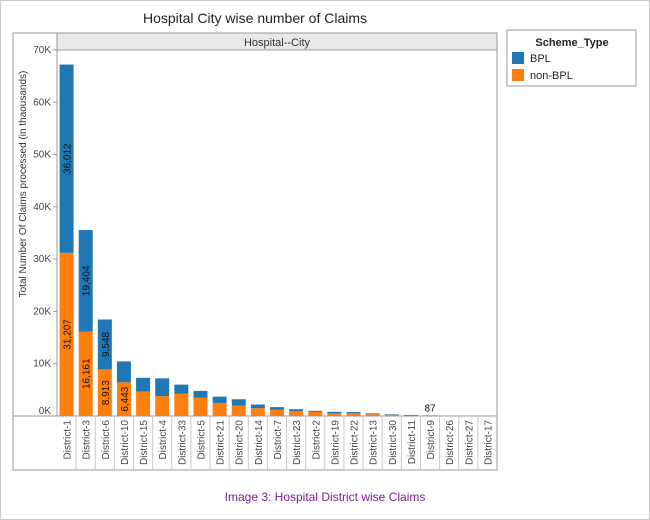  I want to click on data-label-non-bpl-district-6: 8,913, so click(106, 392).